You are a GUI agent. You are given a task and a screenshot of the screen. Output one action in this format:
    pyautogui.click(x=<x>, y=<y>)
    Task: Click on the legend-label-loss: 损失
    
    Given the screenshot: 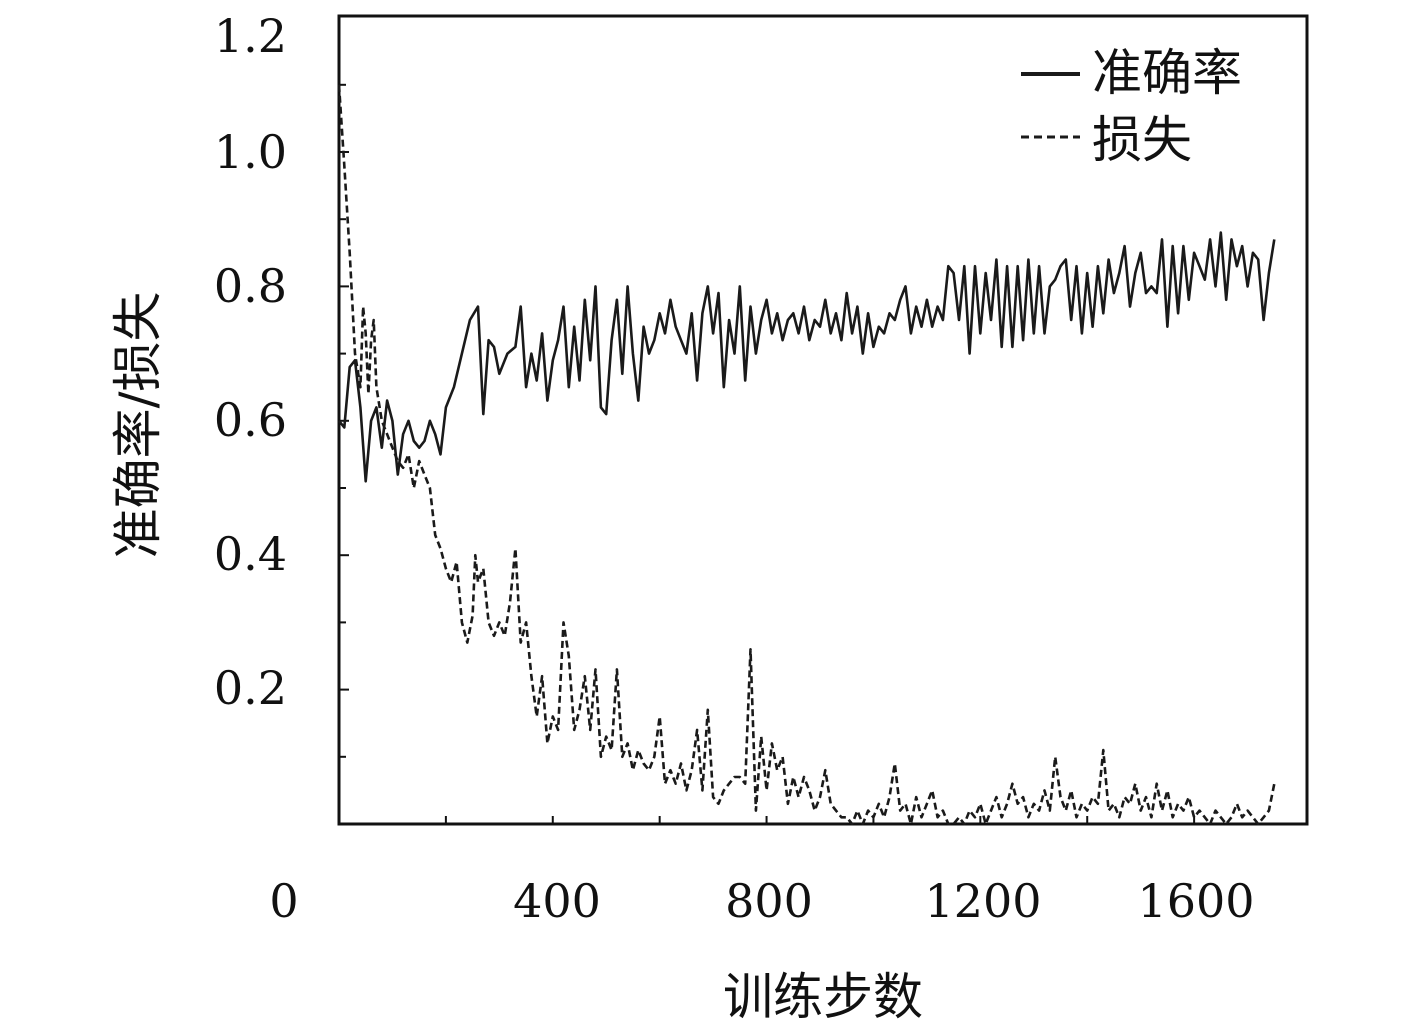 What is the action you would take?
    pyautogui.click(x=1142, y=140)
    